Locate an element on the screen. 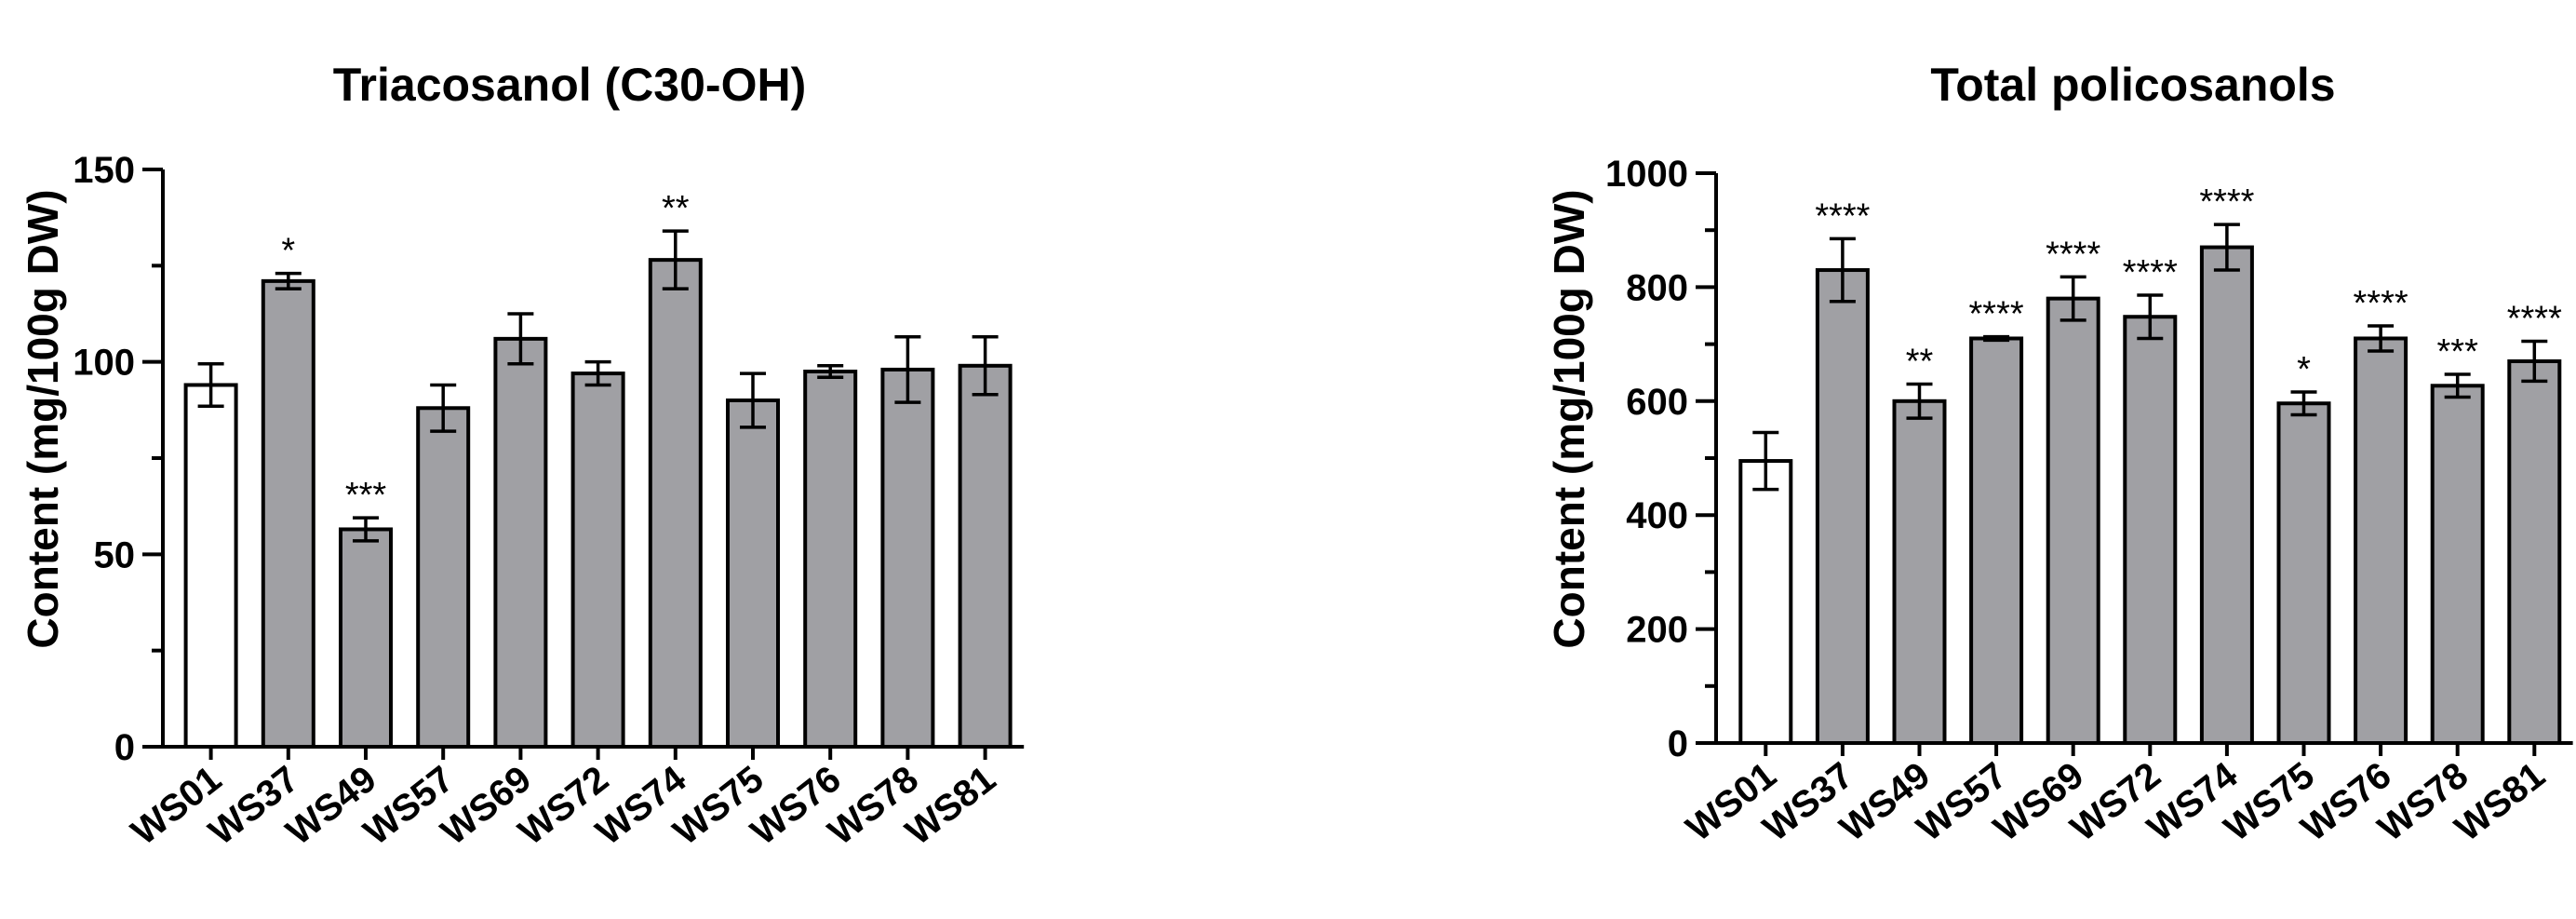  y-tick-label: 400 is located at coordinates (1657, 516).